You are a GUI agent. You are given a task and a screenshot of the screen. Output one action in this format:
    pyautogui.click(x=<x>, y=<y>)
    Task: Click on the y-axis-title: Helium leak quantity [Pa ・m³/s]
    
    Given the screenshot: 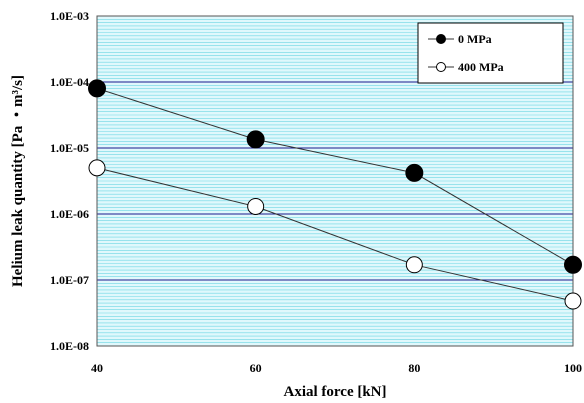 What is the action you would take?
    pyautogui.click(x=18, y=181)
    